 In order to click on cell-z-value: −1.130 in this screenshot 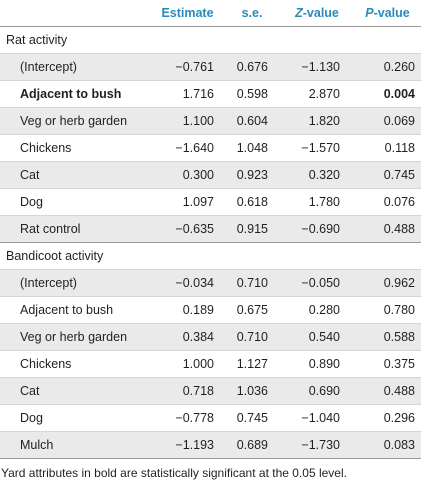, I will do `click(317, 67)`.